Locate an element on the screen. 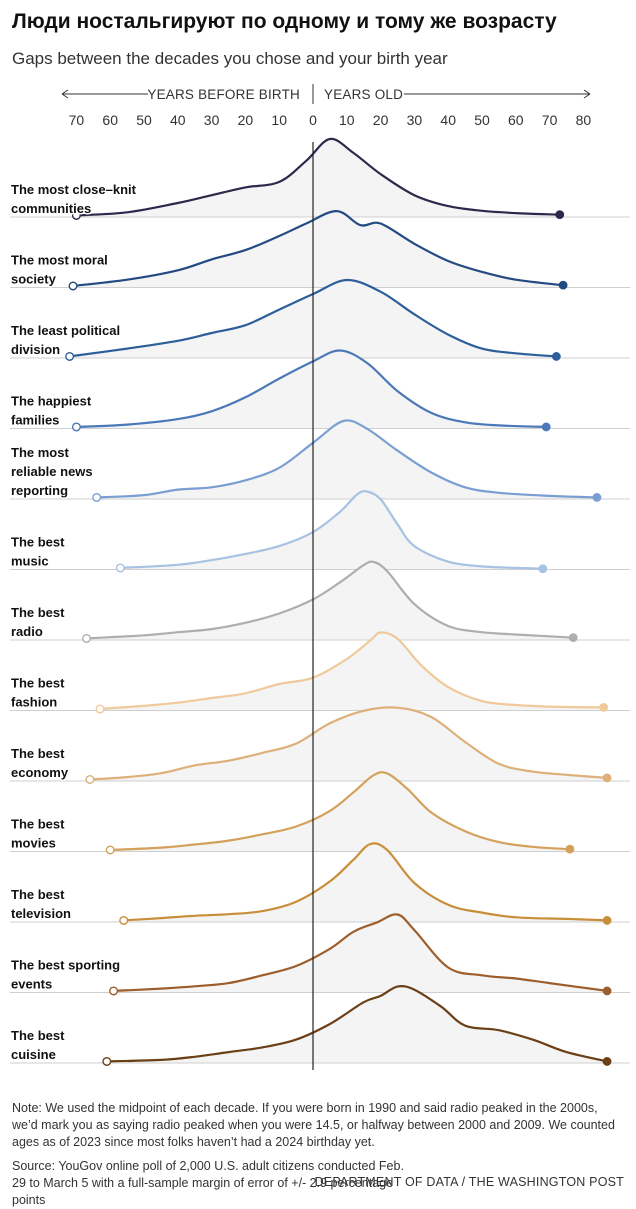 The image size is (636, 1209). row-label: reporting is located at coordinates (39, 490).